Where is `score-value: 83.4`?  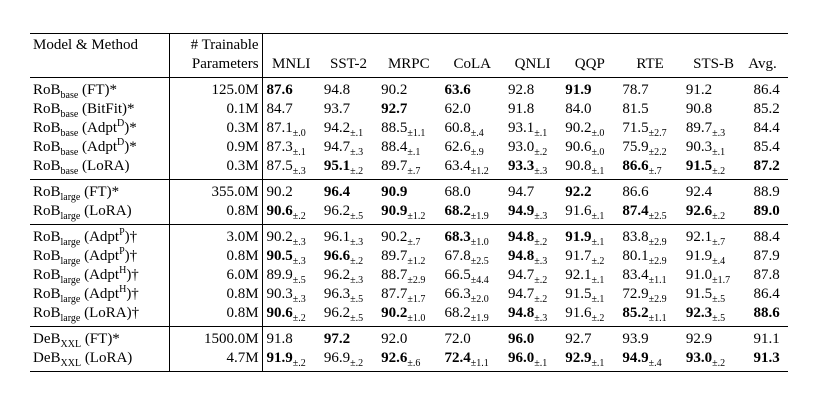 score-value: 83.4 is located at coordinates (635, 275).